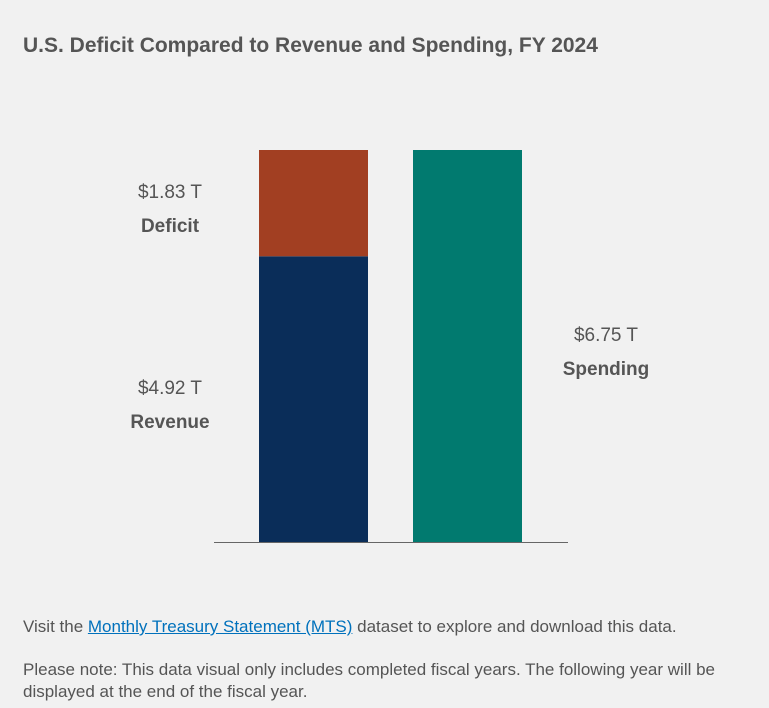 The width and height of the screenshot is (769, 708). I want to click on spending-name-label: Spending, so click(606, 369).